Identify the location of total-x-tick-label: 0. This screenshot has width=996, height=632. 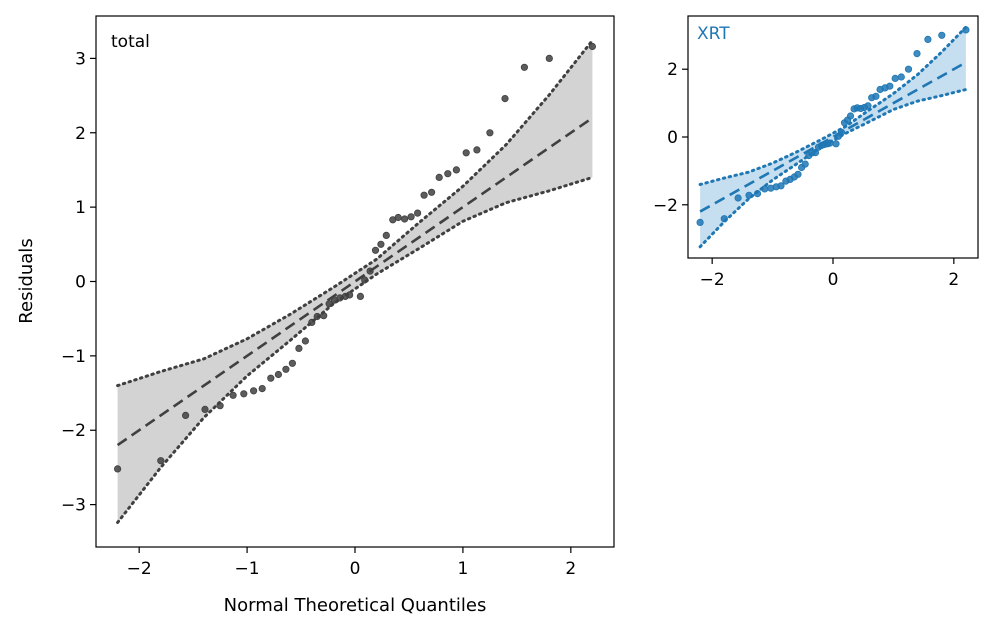
(355, 569).